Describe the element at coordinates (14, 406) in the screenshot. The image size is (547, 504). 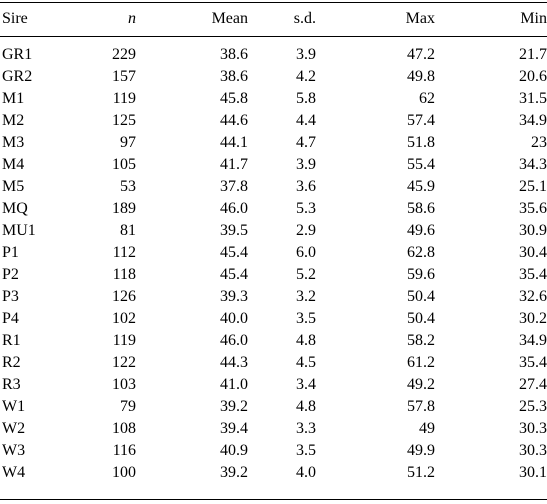
I see `cell-sire: W1` at that location.